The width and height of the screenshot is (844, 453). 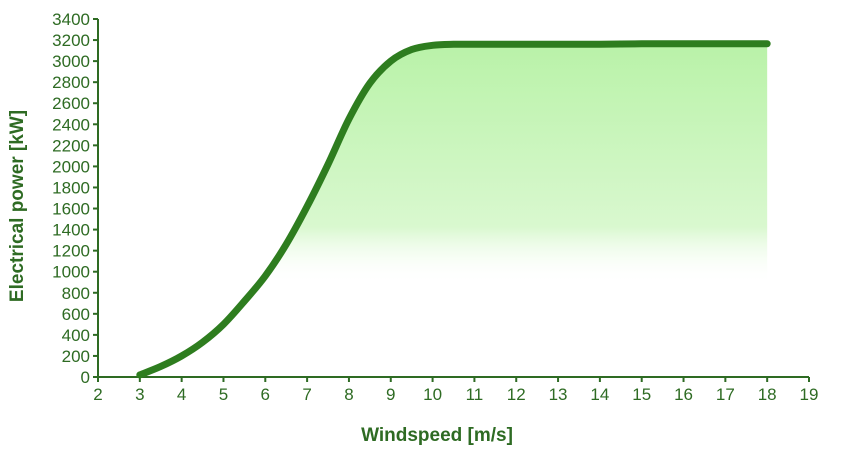 What do you see at coordinates (516, 394) in the screenshot?
I see `x-tick-label: 12` at bounding box center [516, 394].